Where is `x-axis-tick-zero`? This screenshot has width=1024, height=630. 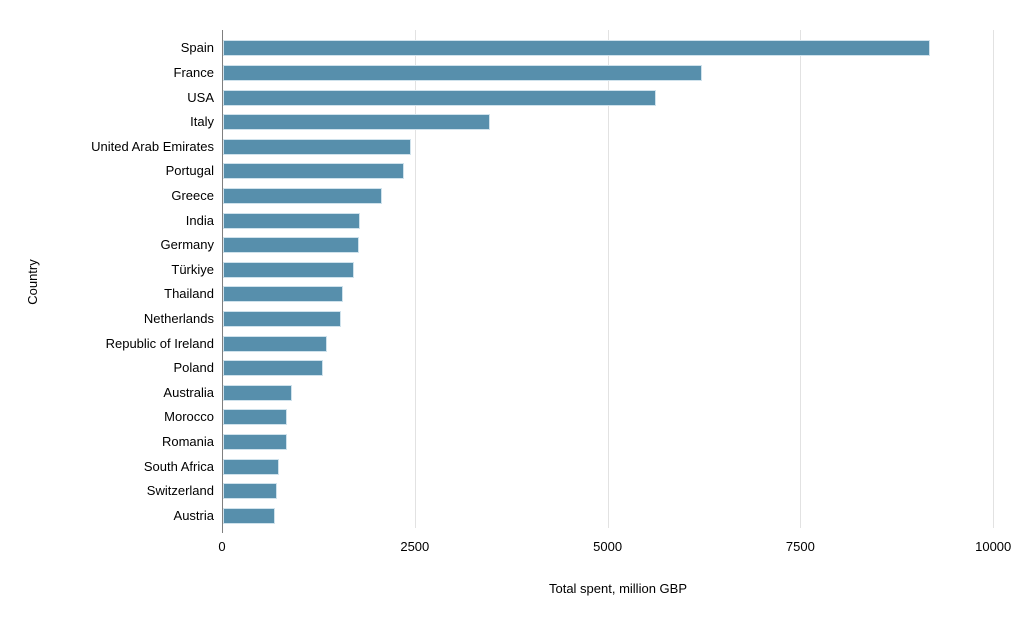
x-axis-tick-zero is located at coordinates (222, 530).